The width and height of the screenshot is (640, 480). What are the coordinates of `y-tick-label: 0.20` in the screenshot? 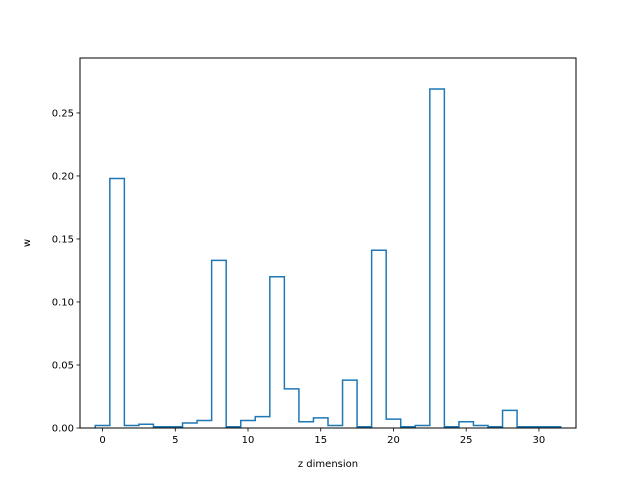 It's located at (63, 176).